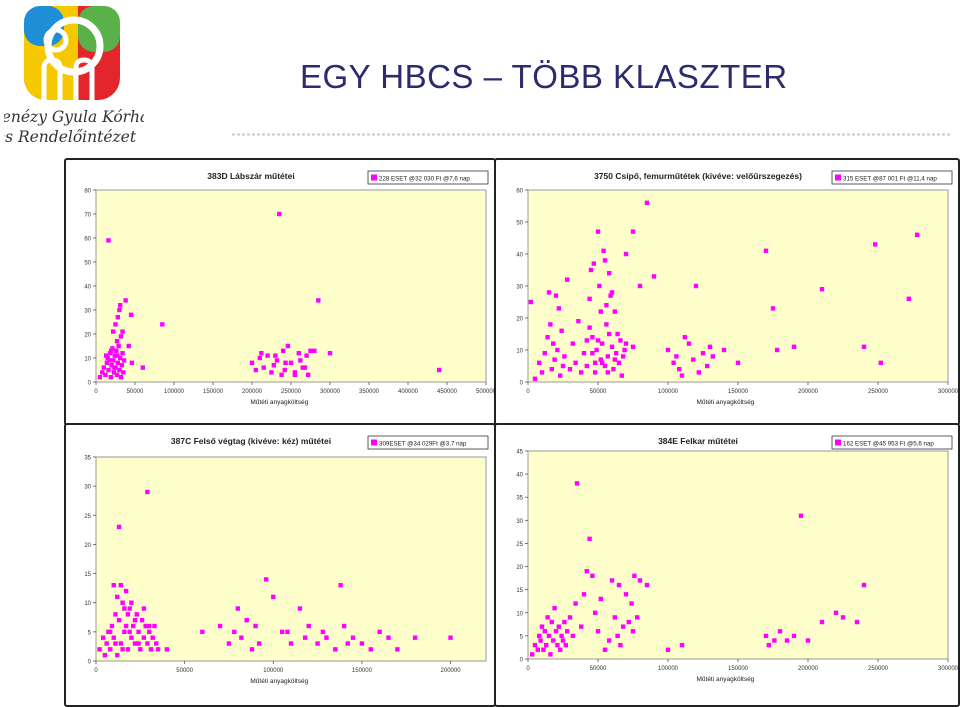 The image size is (960, 707). What do you see at coordinates (890, 179) in the screenshot?
I see `legend-label: 315 ESET @87 001 Ft @11,4 nap` at bounding box center [890, 179].